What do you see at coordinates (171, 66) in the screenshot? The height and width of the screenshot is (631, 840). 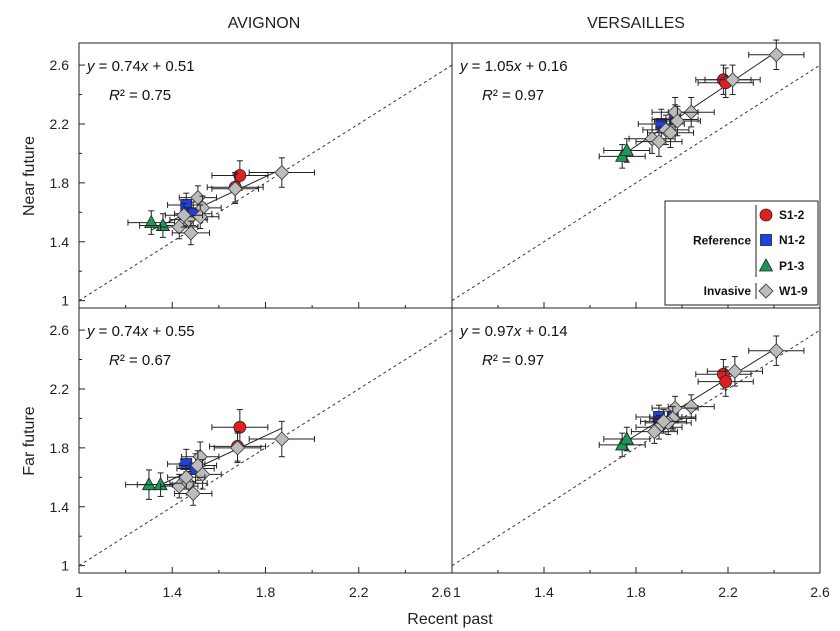 I see `eq-tail: + 0.51` at bounding box center [171, 66].